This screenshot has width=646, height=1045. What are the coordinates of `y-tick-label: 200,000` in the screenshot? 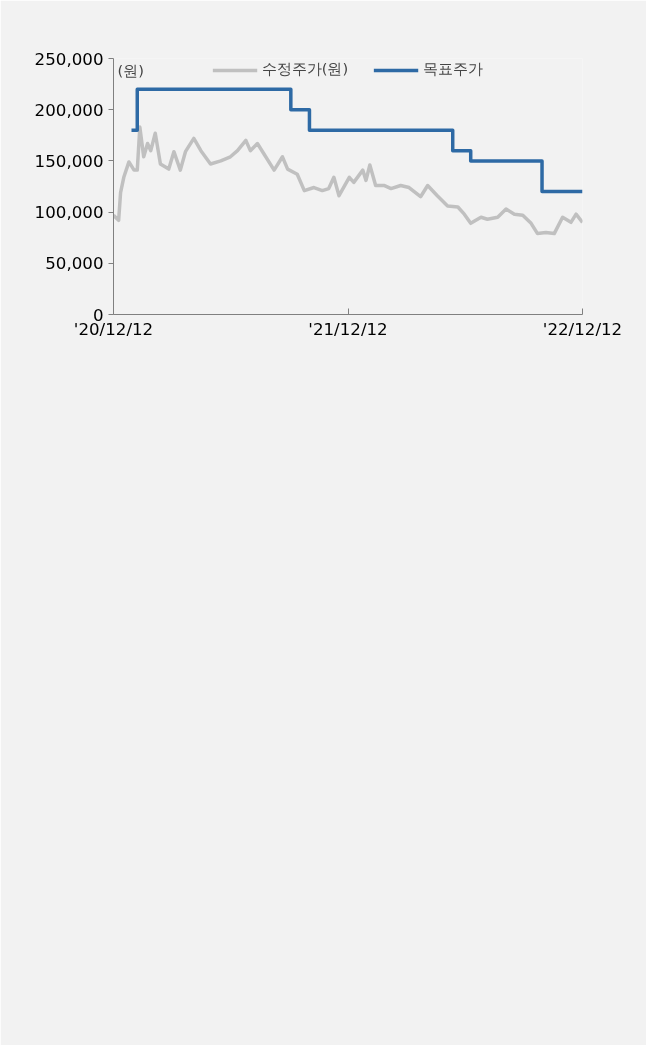 It's located at (69, 110).